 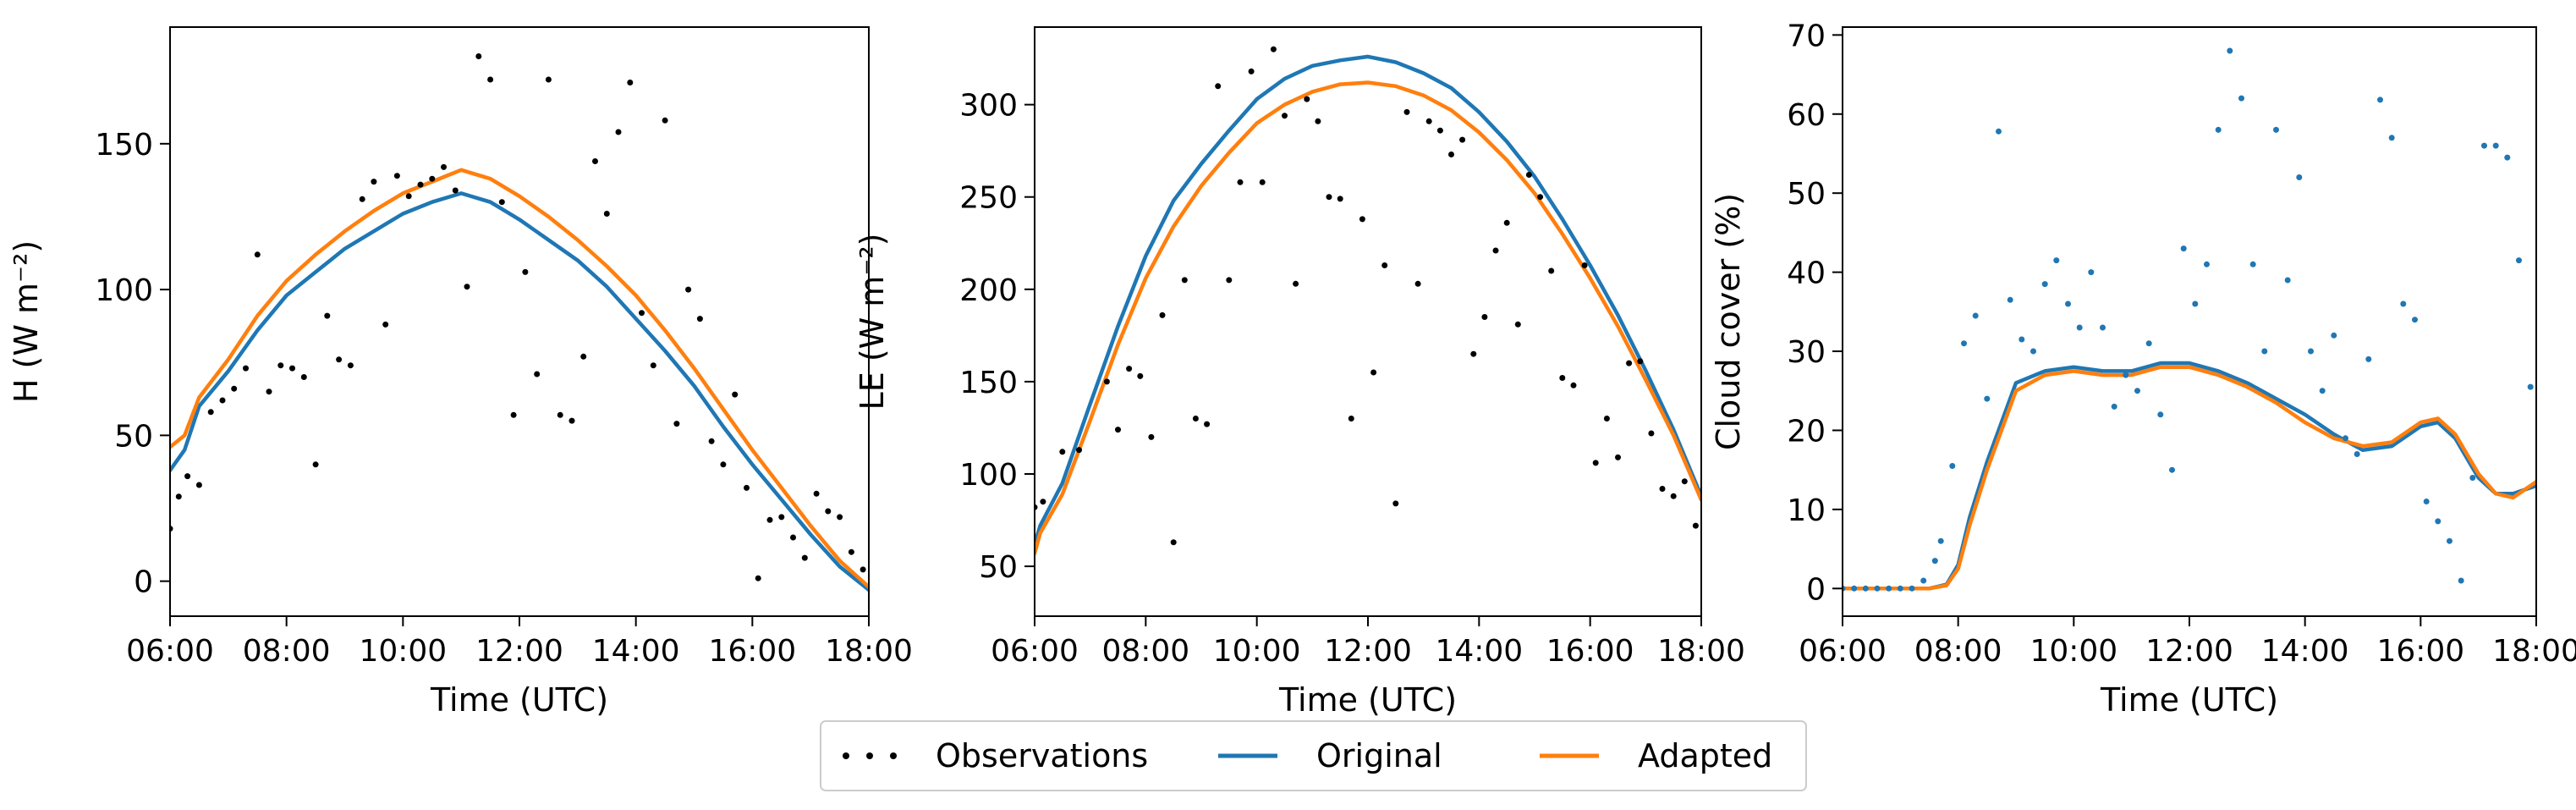 I want to click on x-tick-label: 14:00, so click(x=1479, y=652).